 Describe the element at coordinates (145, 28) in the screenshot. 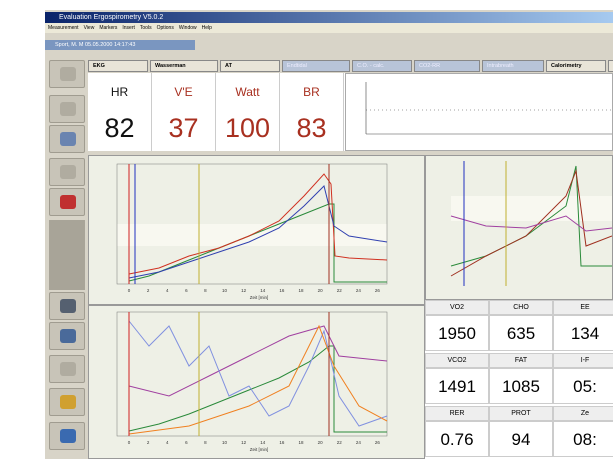

I see `menu-item: Tools` at that location.